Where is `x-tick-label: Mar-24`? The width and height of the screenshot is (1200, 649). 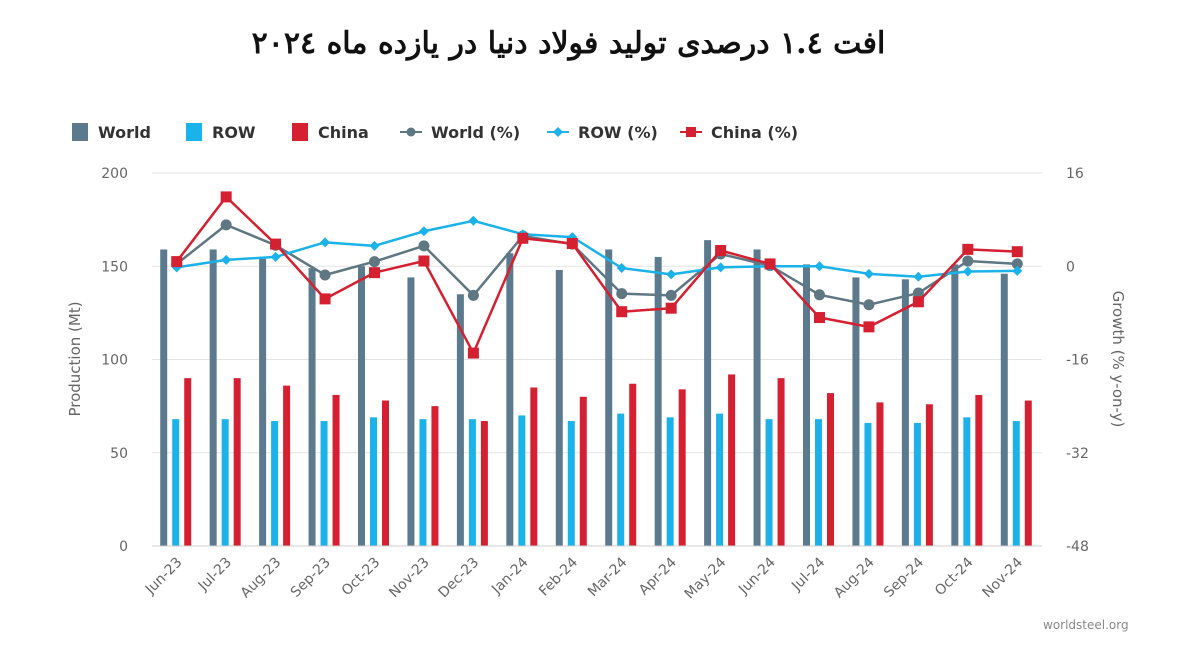
x-tick-label: Mar-24 is located at coordinates (608, 577).